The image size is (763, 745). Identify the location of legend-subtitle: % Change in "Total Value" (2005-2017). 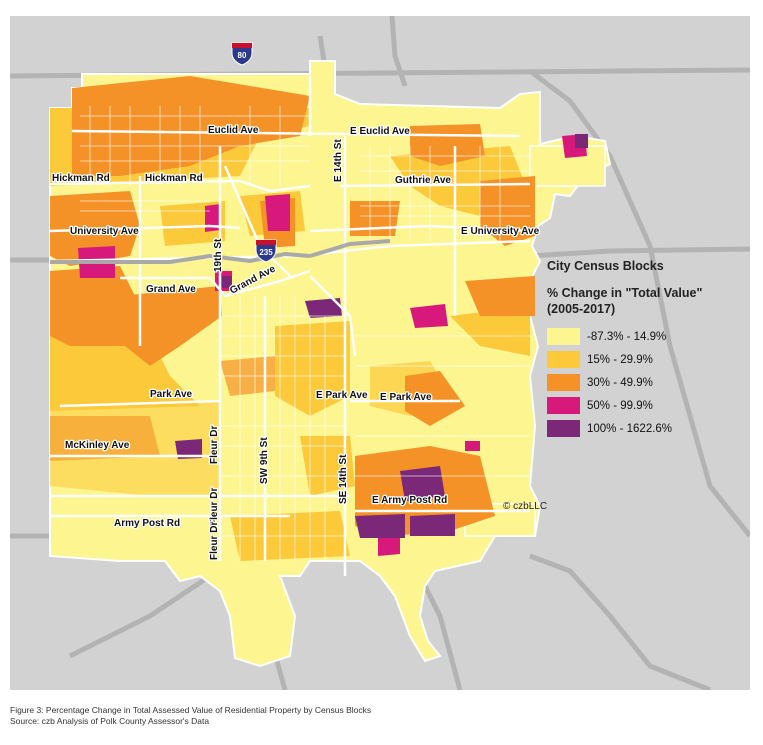
(647, 301).